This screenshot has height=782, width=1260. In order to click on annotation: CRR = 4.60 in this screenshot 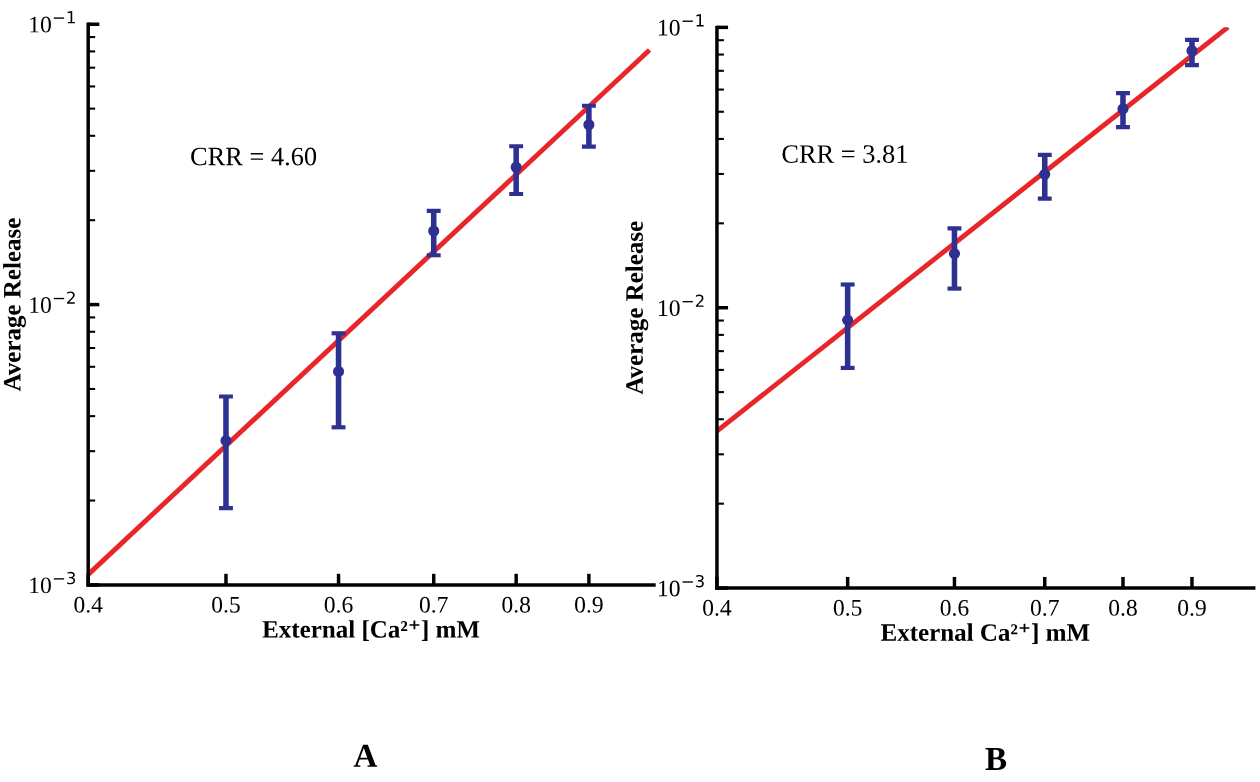, I will do `click(254, 156)`.